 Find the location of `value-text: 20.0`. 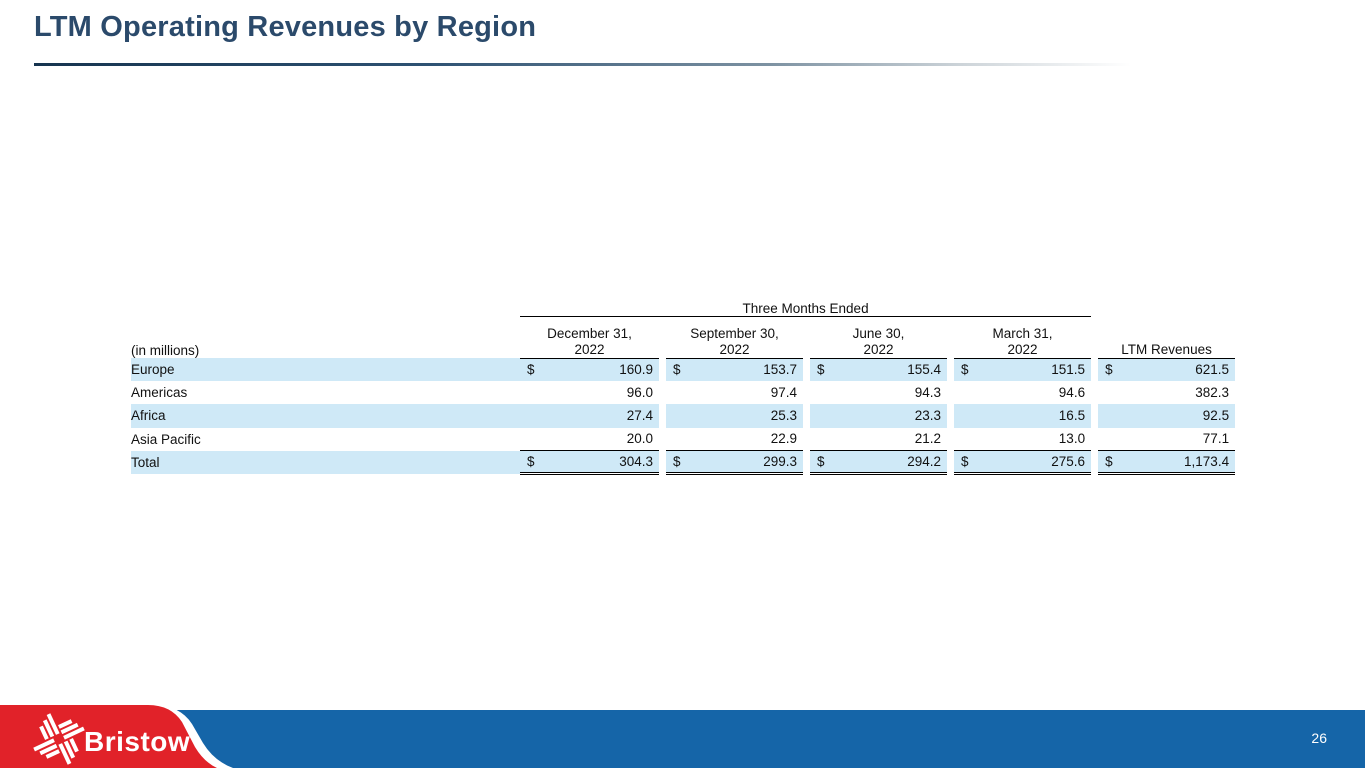

value-text: 20.0 is located at coordinates (639, 439).